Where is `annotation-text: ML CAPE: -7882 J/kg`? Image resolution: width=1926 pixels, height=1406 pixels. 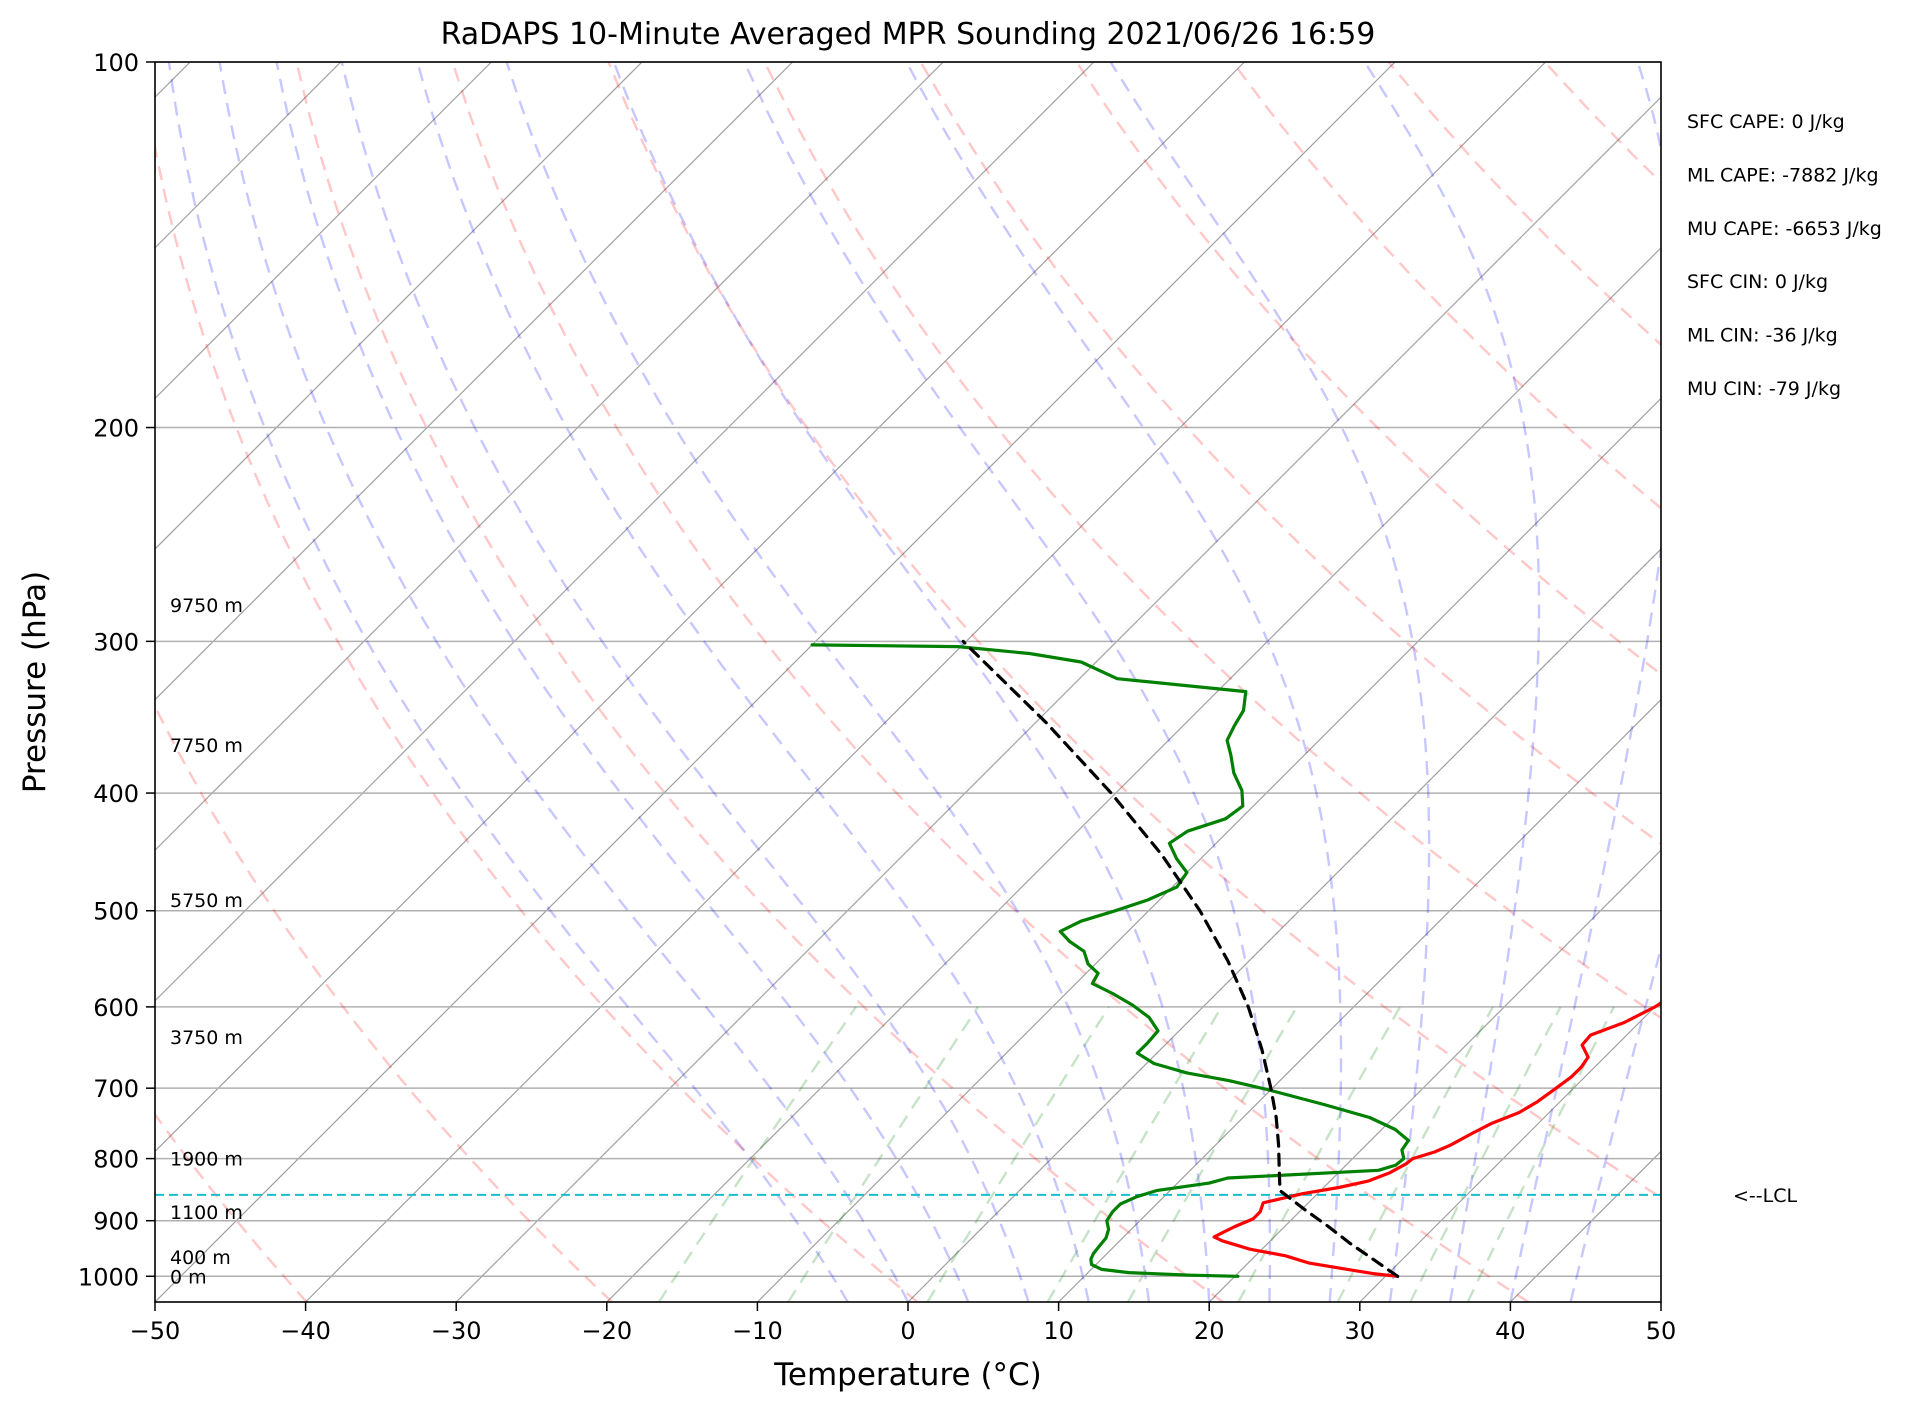
annotation-text: ML CAPE: -7882 J/kg is located at coordinates (1783, 175).